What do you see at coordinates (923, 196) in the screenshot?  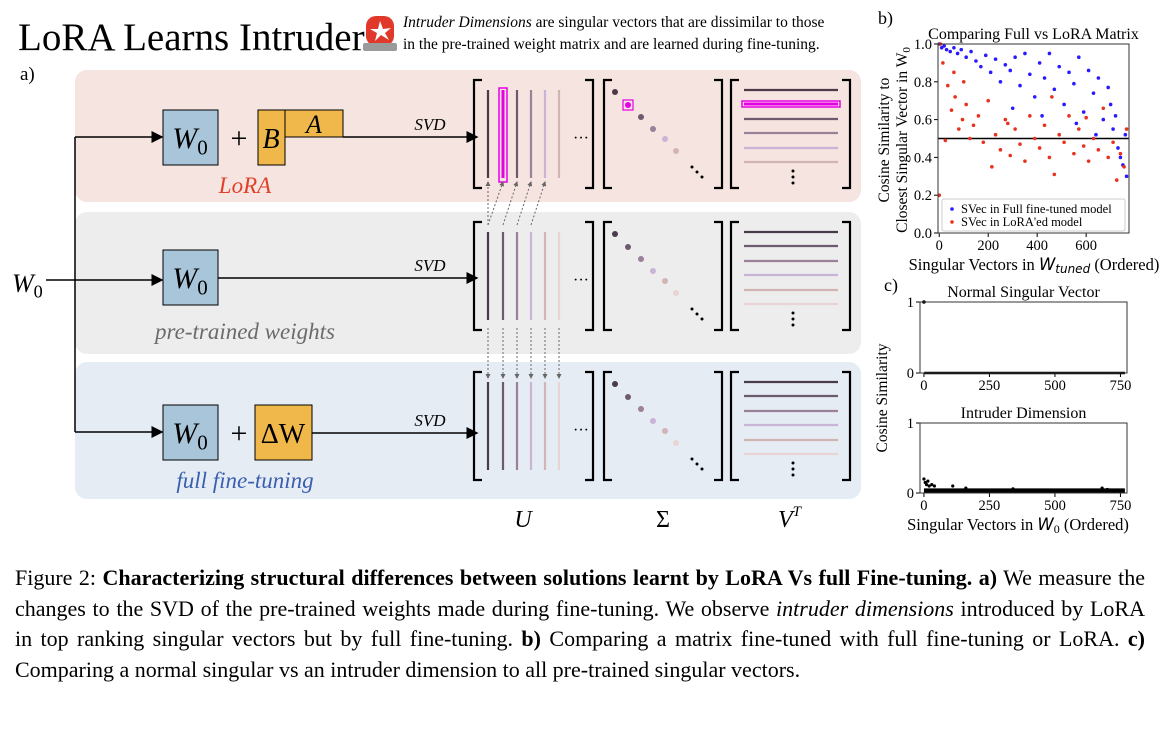 I see `y-tick-label: 0.2` at bounding box center [923, 196].